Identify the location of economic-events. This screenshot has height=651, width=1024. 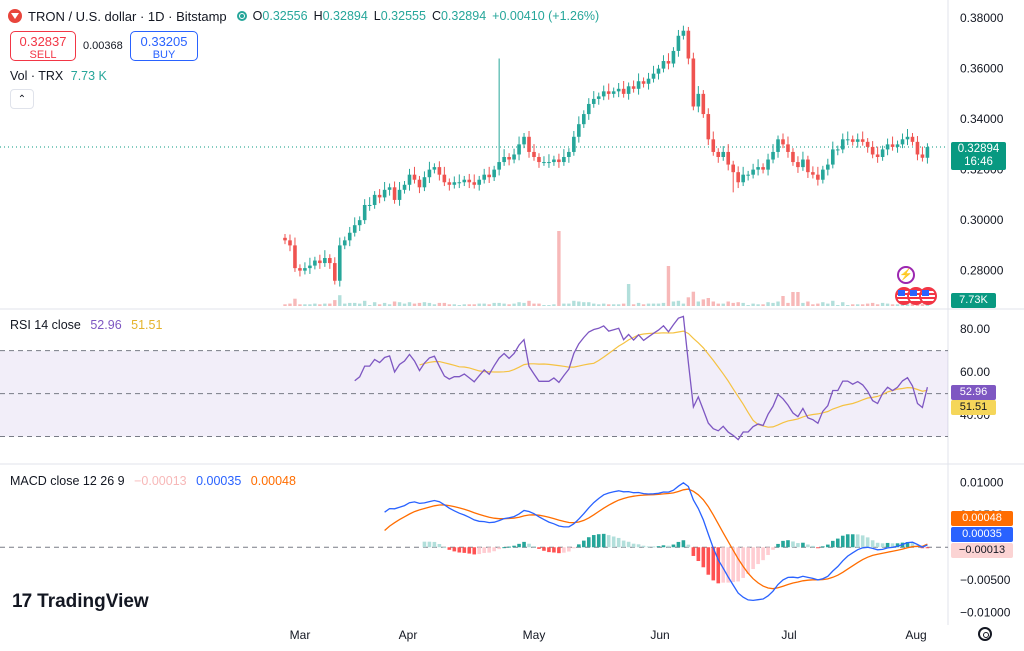
(916, 297).